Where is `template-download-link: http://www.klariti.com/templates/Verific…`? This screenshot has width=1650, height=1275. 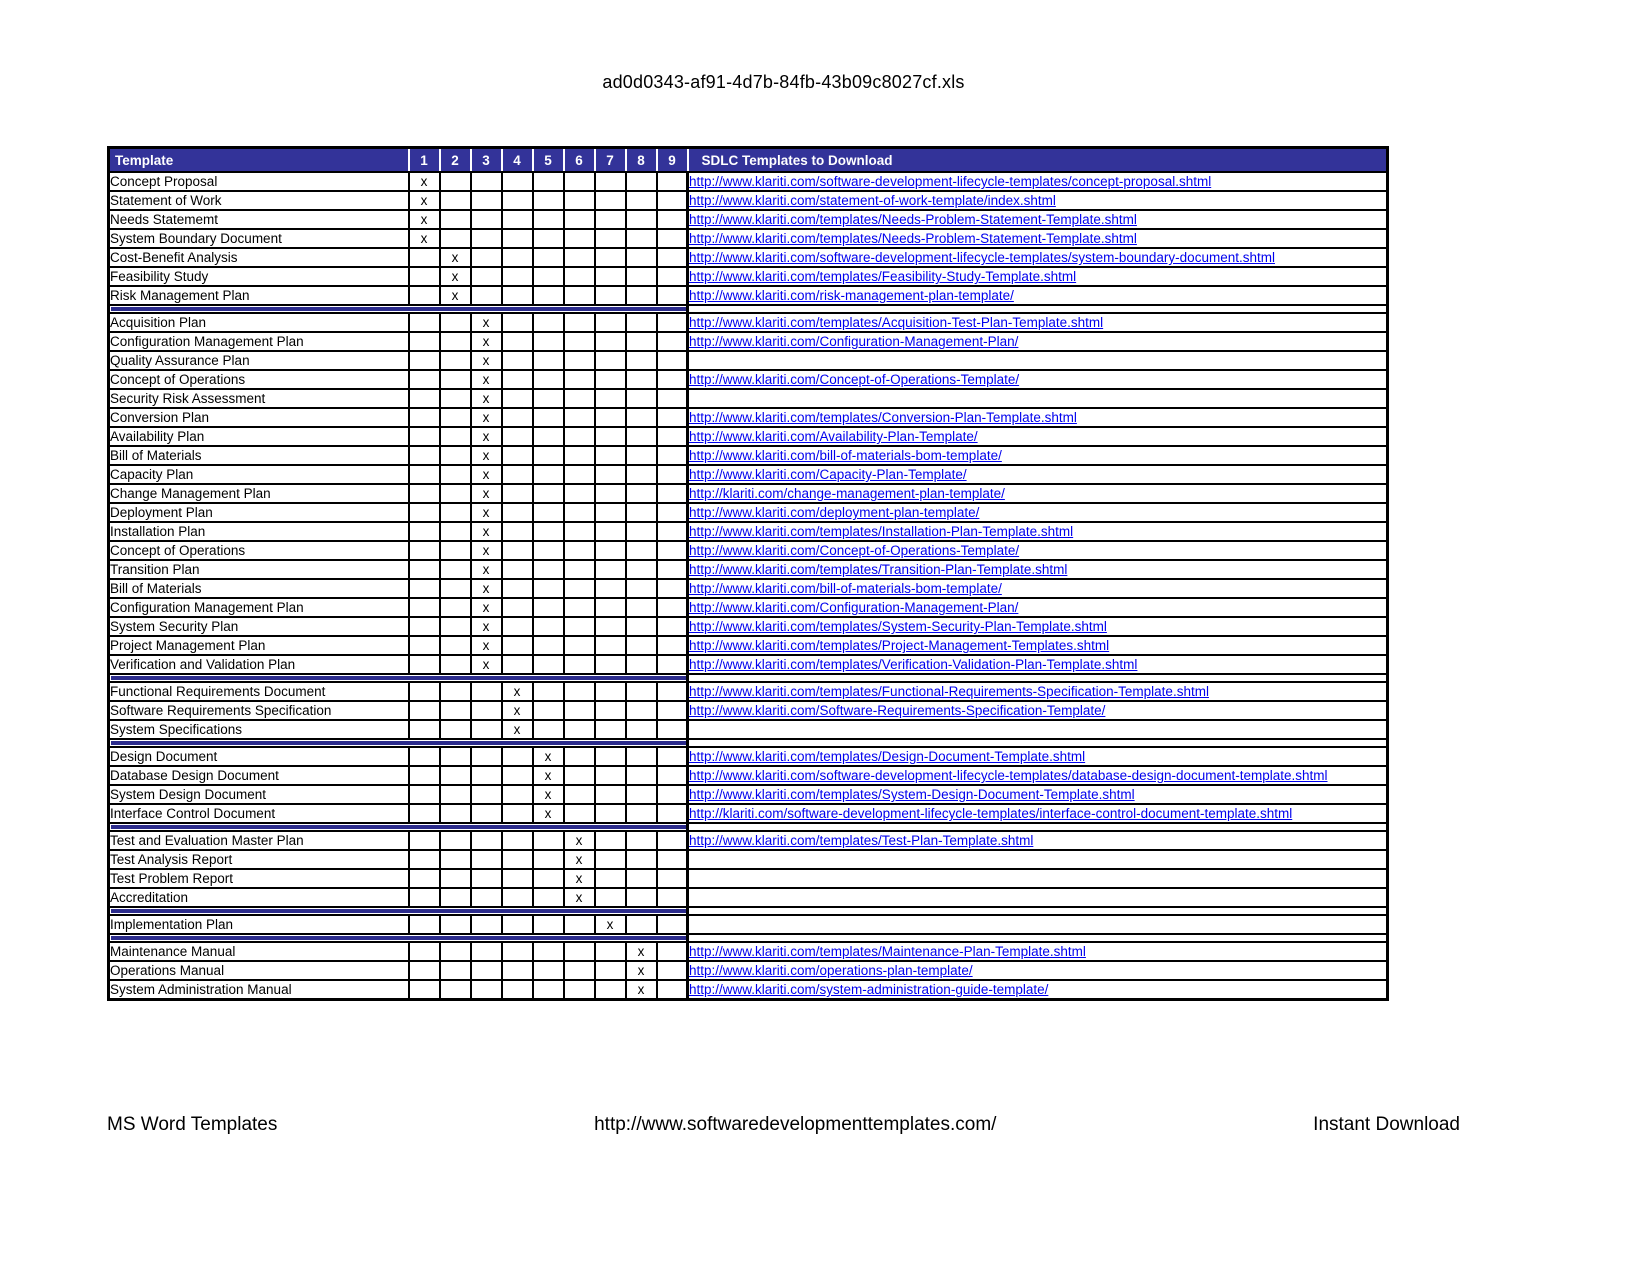
template-download-link: http://www.klariti.com/templates/Verific… is located at coordinates (913, 664).